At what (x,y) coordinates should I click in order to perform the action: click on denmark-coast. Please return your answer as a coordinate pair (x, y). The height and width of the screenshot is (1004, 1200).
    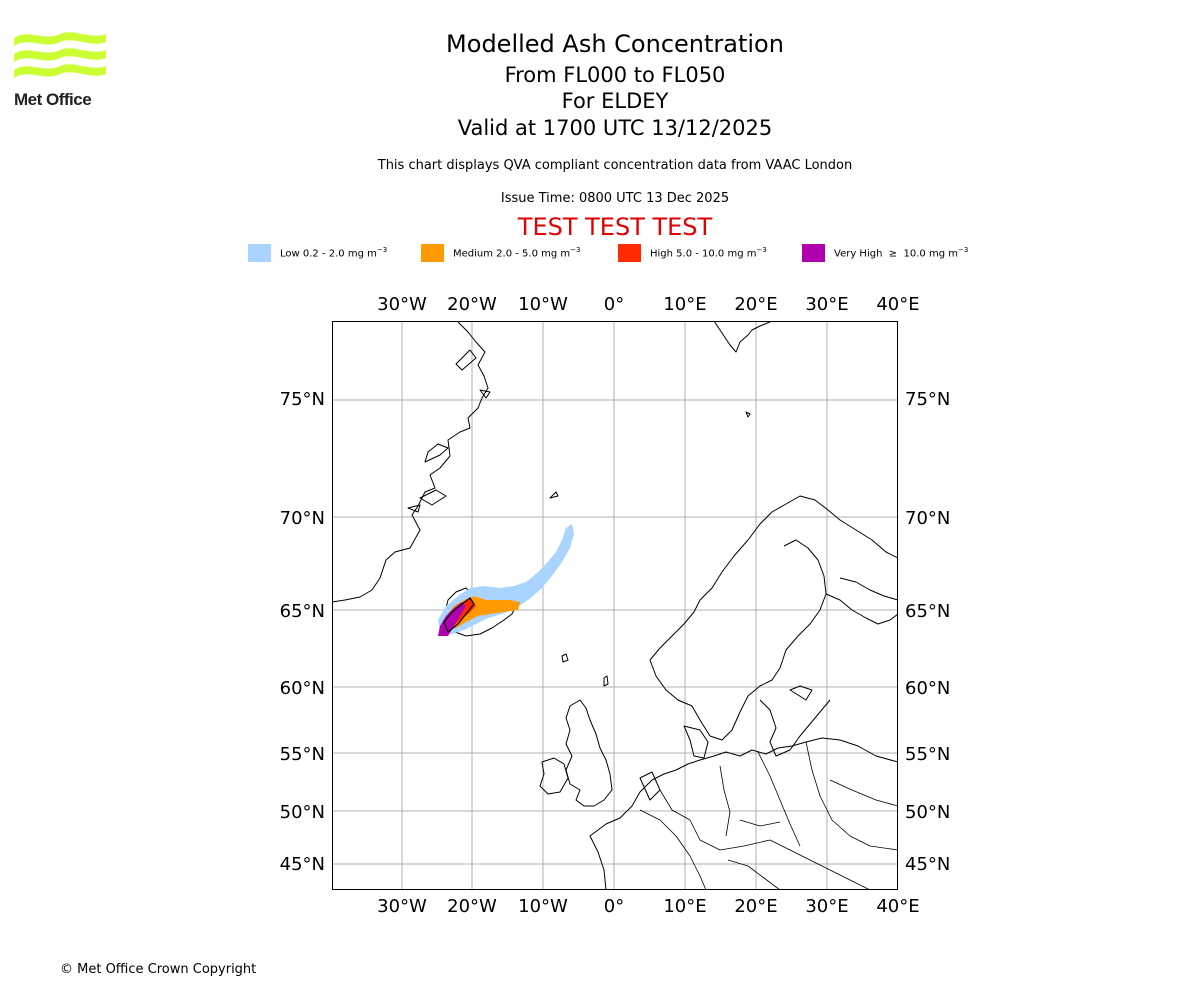
    Looking at the image, I should click on (696, 742).